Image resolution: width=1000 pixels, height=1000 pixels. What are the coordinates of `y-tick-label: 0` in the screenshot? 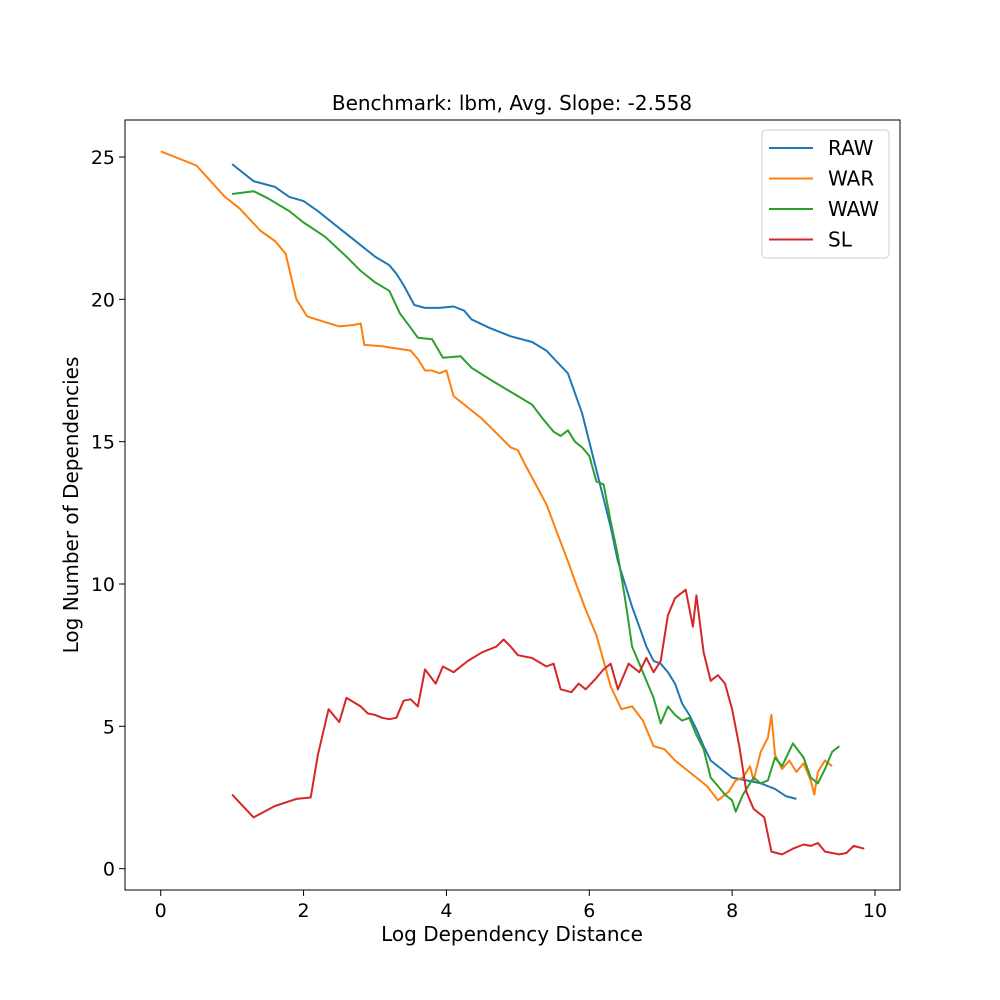 It's located at (109, 870).